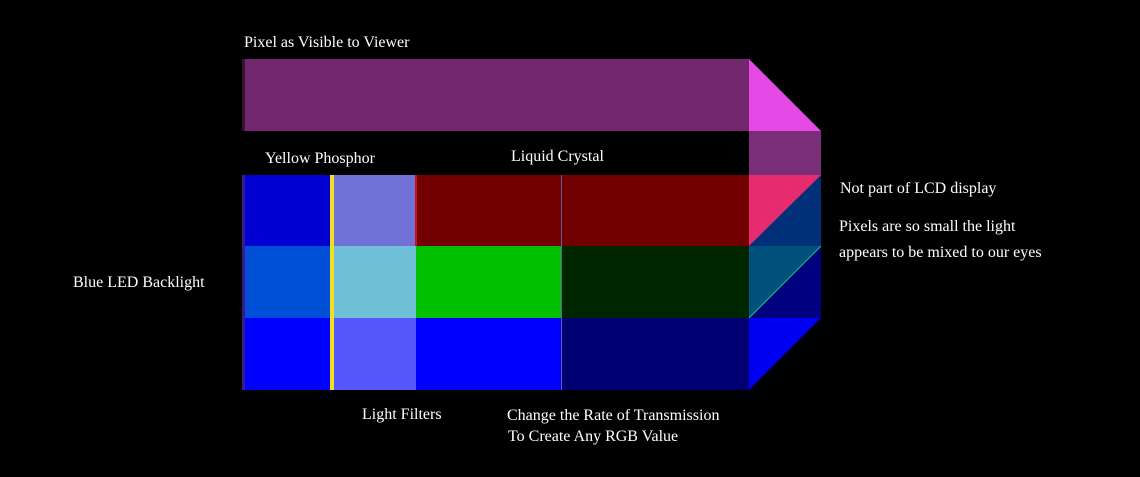 Image resolution: width=1140 pixels, height=477 pixels. What do you see at coordinates (287, 354) in the screenshot?
I see `backlight-blue-row` at bounding box center [287, 354].